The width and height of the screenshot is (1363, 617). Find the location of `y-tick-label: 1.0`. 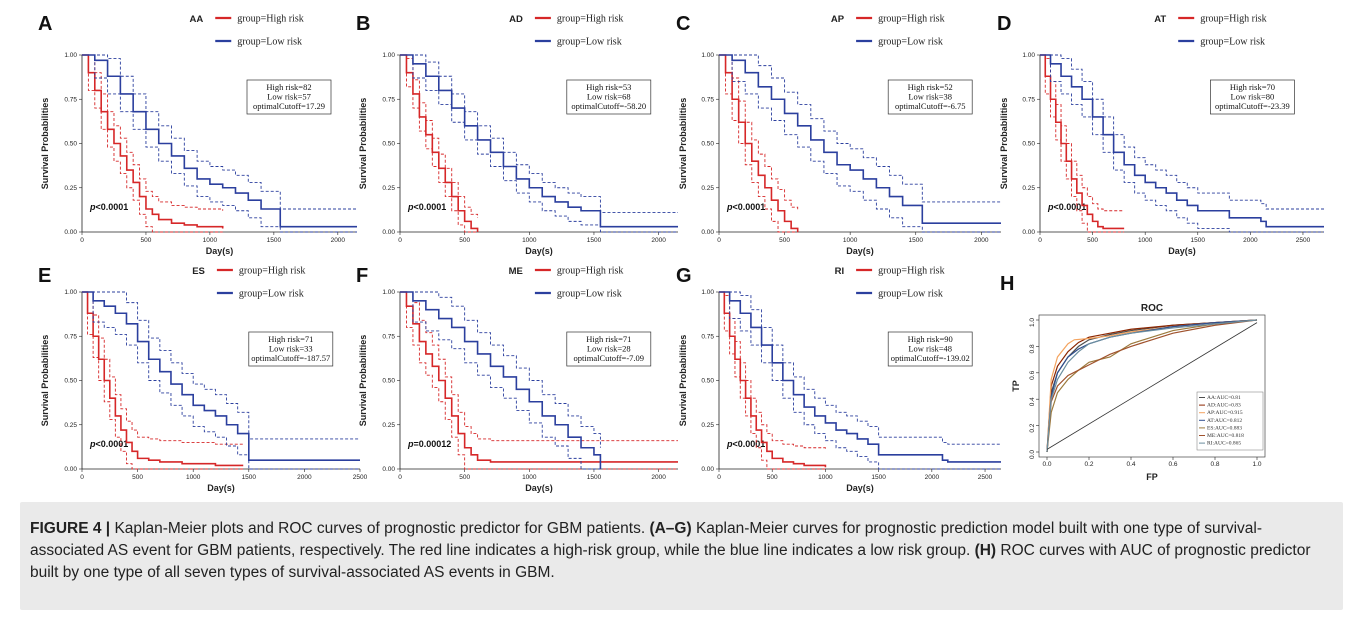

y-tick-label: 1.0 is located at coordinates (1032, 322).